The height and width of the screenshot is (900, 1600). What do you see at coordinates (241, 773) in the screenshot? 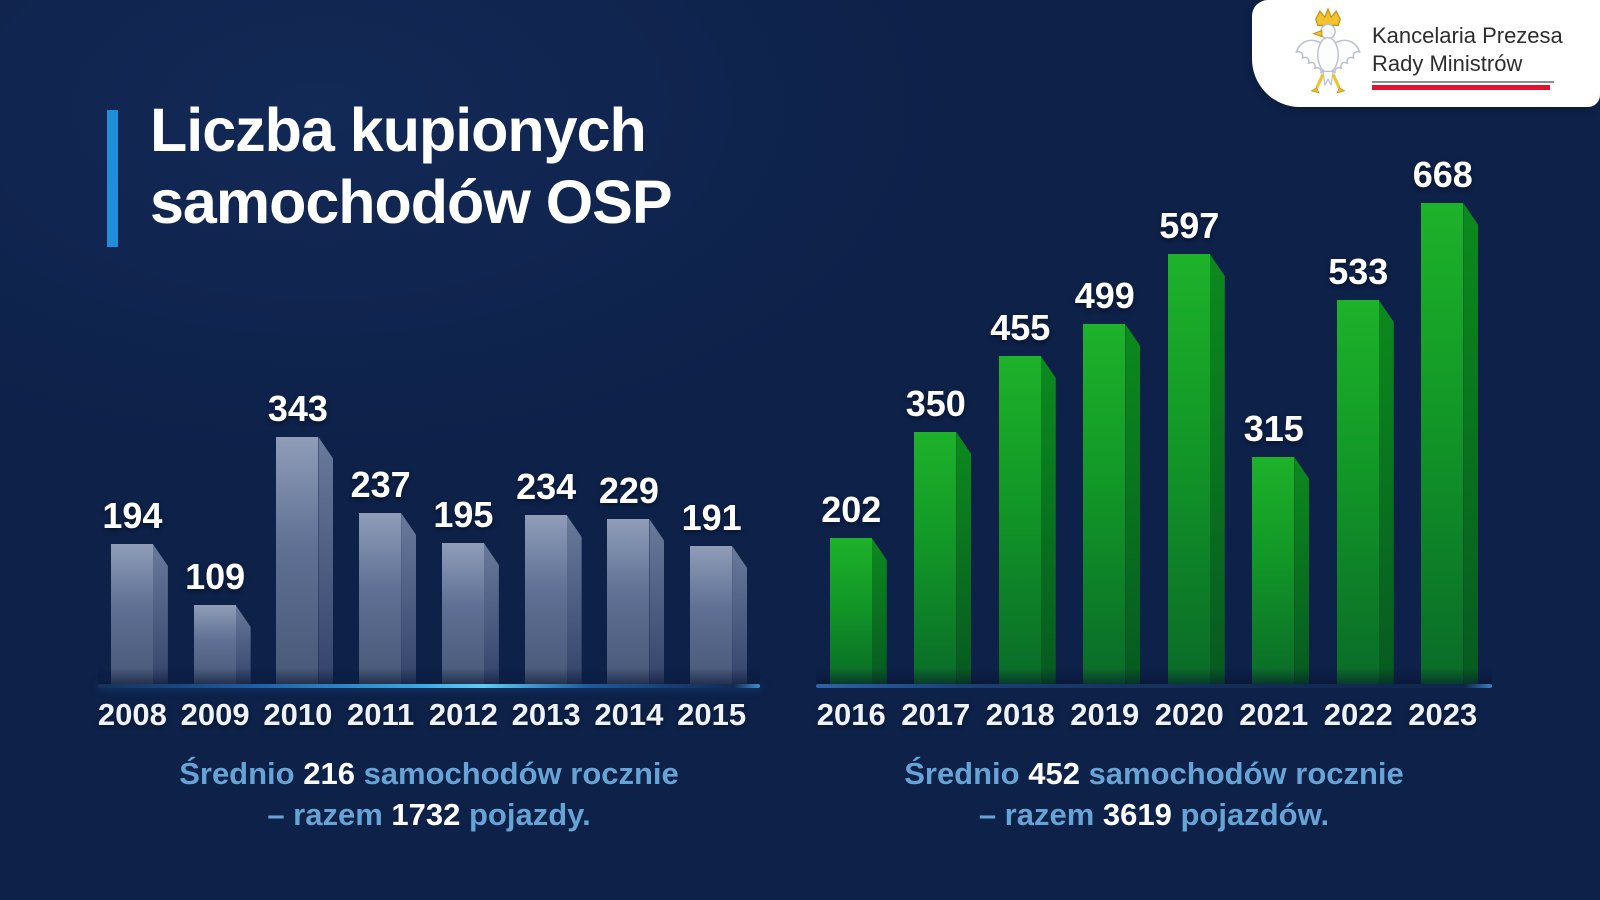
I see `caption-text: Średnio` at bounding box center [241, 773].